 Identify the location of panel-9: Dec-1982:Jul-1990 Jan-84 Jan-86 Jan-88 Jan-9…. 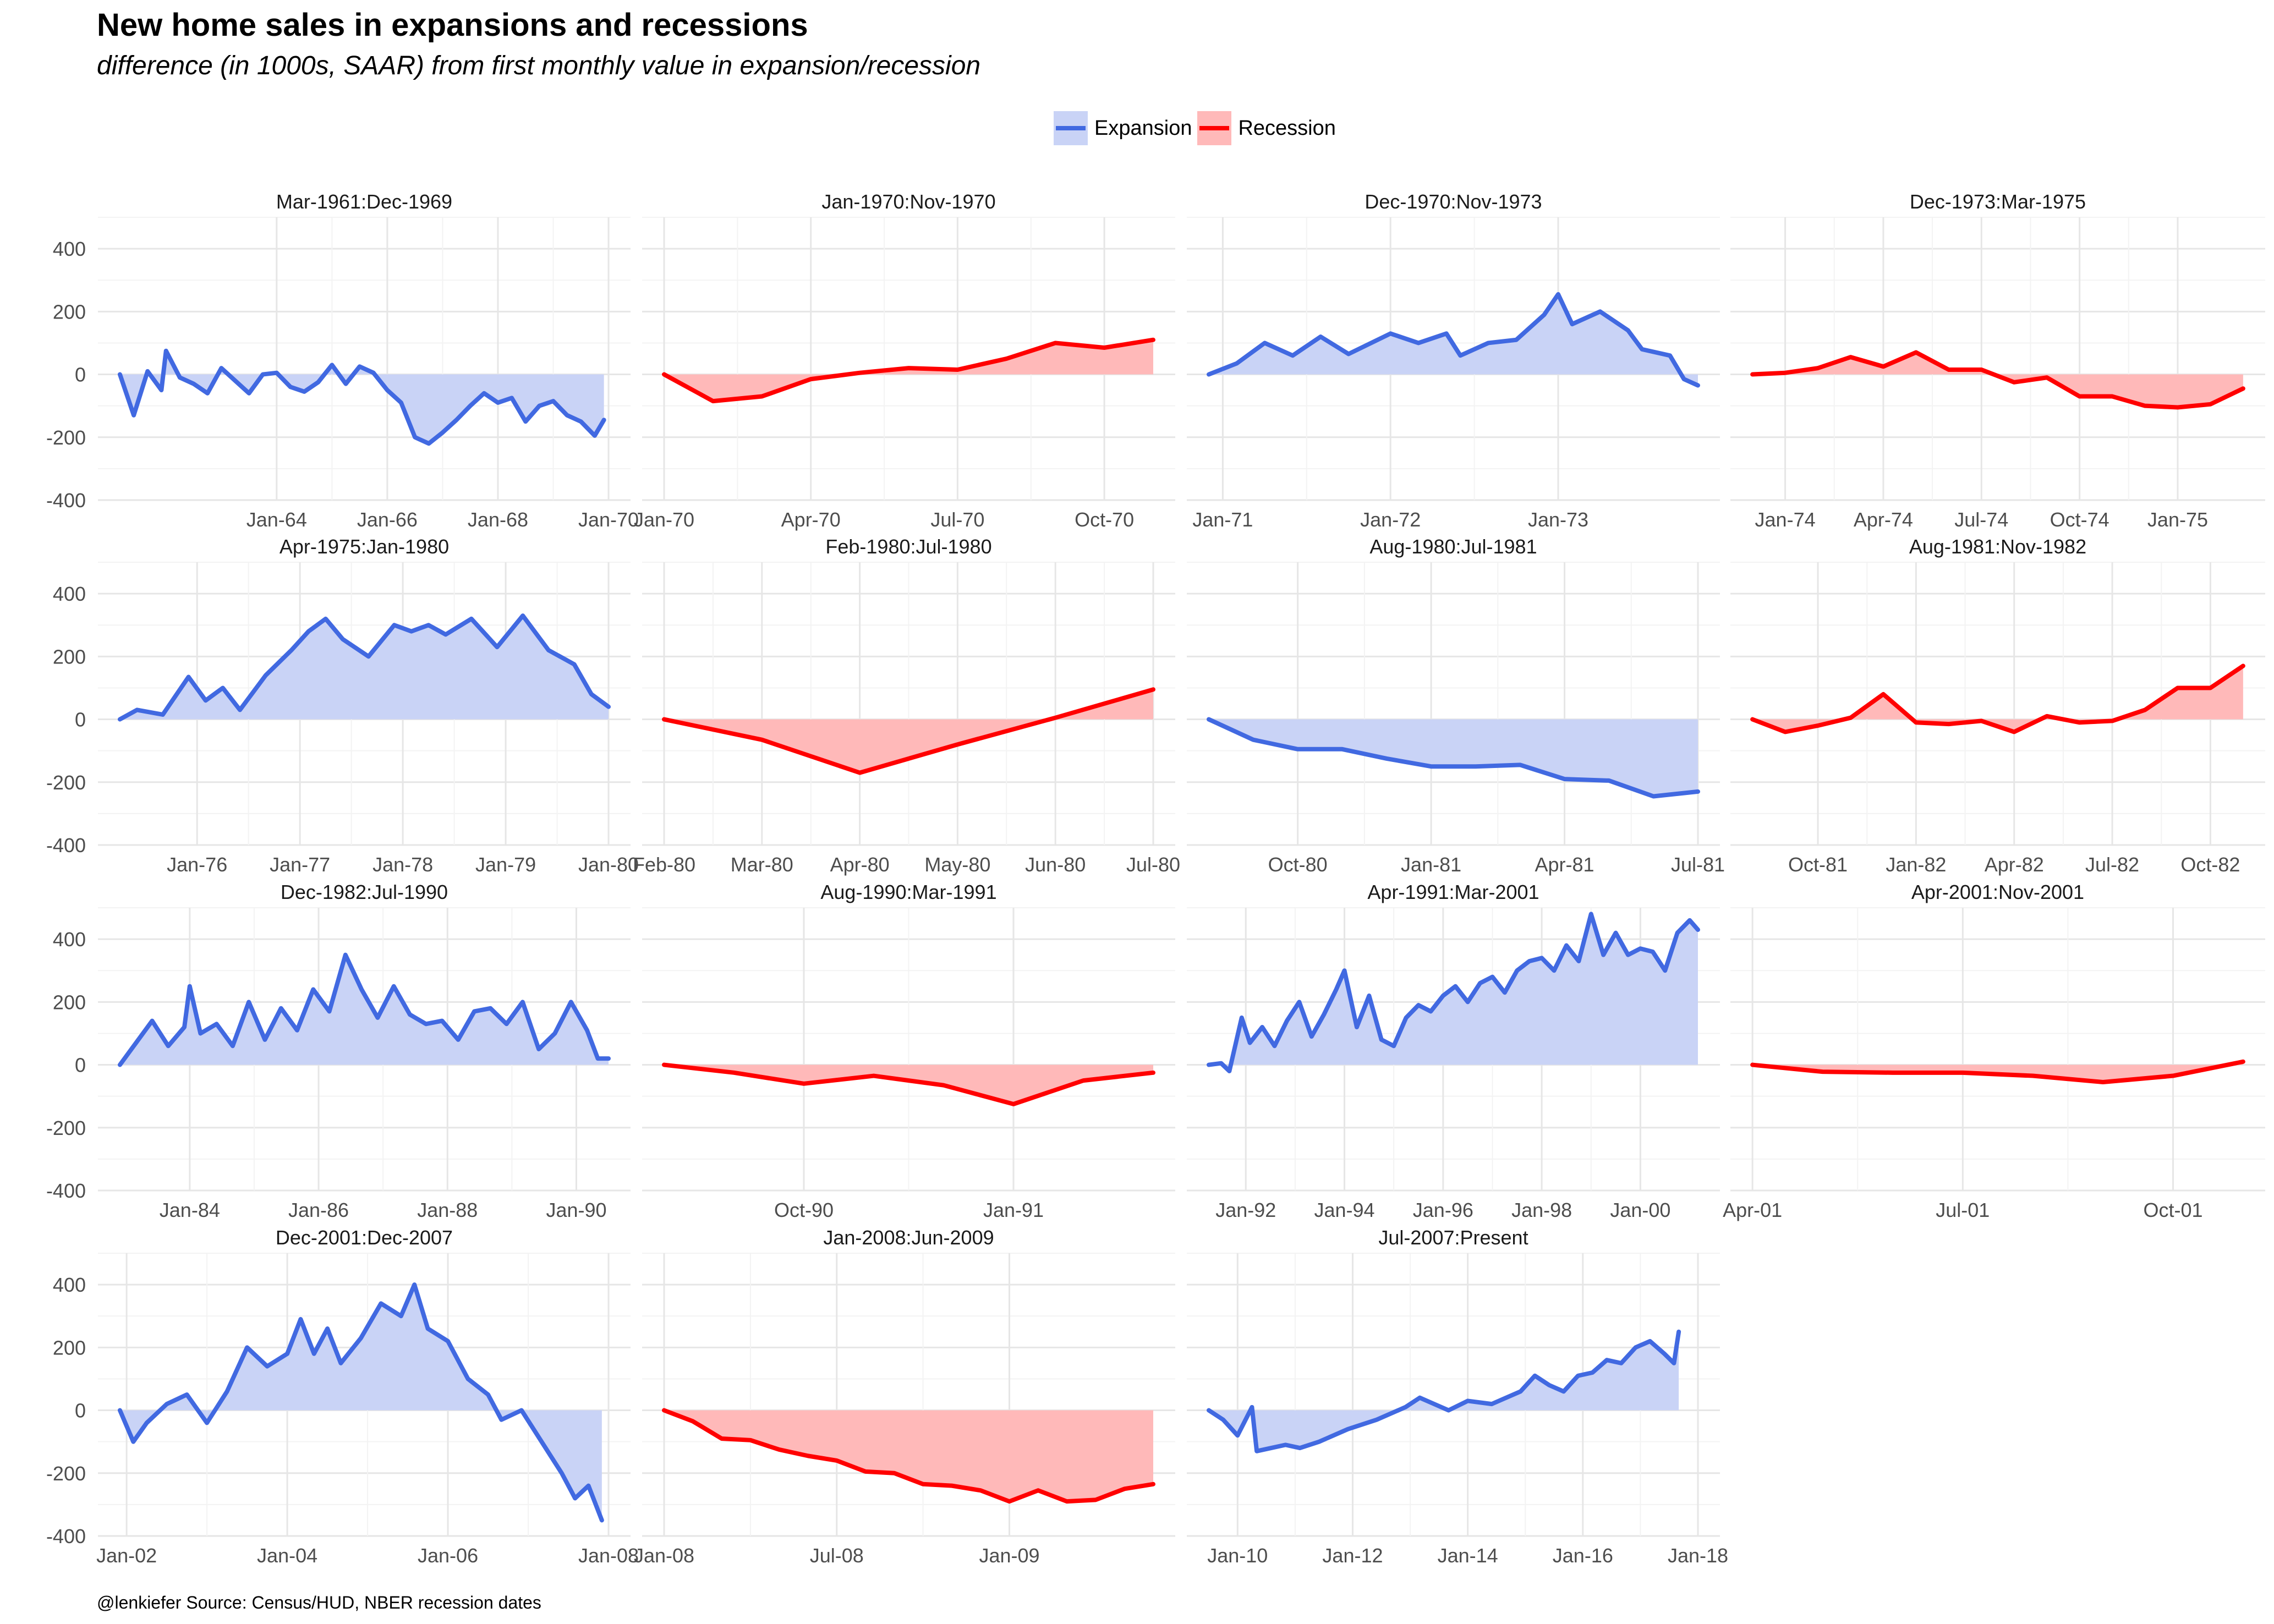
(338, 1051).